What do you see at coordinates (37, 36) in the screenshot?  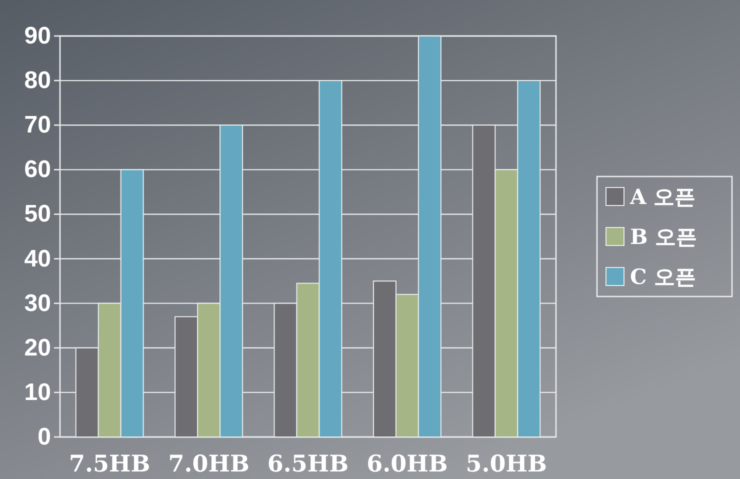 I see `y-tick-label: 90` at bounding box center [37, 36].